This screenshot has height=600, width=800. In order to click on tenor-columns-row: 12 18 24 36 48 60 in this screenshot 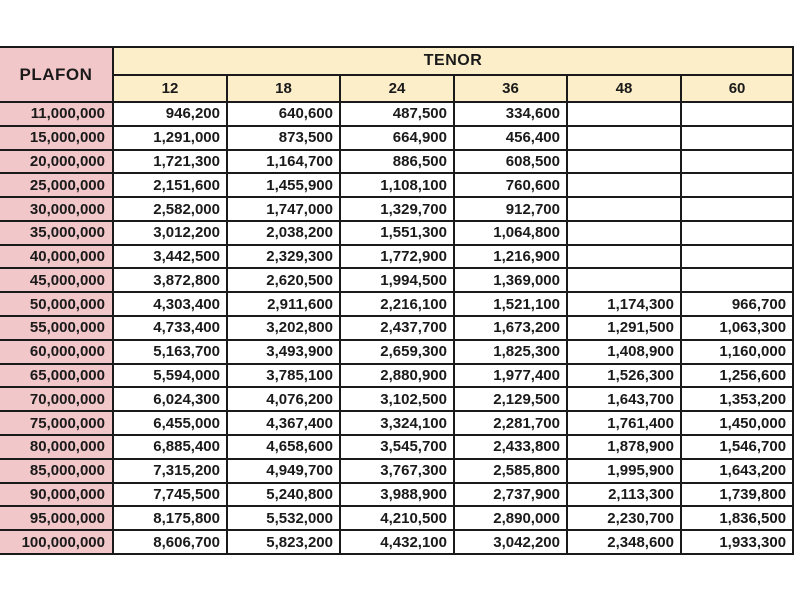, I will do `click(397, 88)`.